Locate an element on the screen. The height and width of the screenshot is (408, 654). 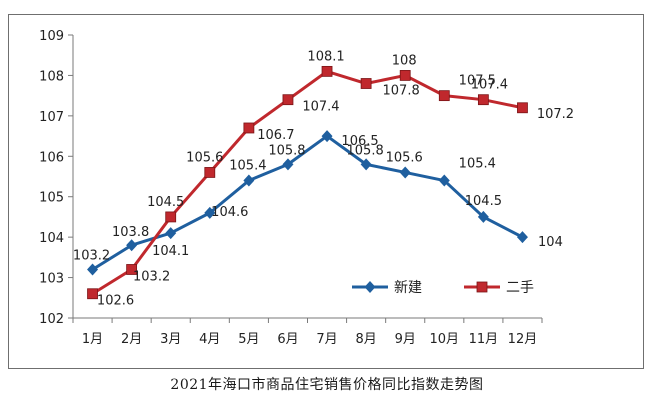
data-label: 108.1 is located at coordinates (325, 56).